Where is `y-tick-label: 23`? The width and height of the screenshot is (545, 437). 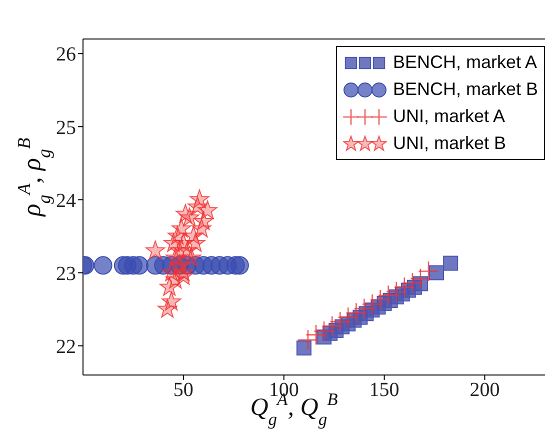 y-tick-label: 23 is located at coordinates (66, 273).